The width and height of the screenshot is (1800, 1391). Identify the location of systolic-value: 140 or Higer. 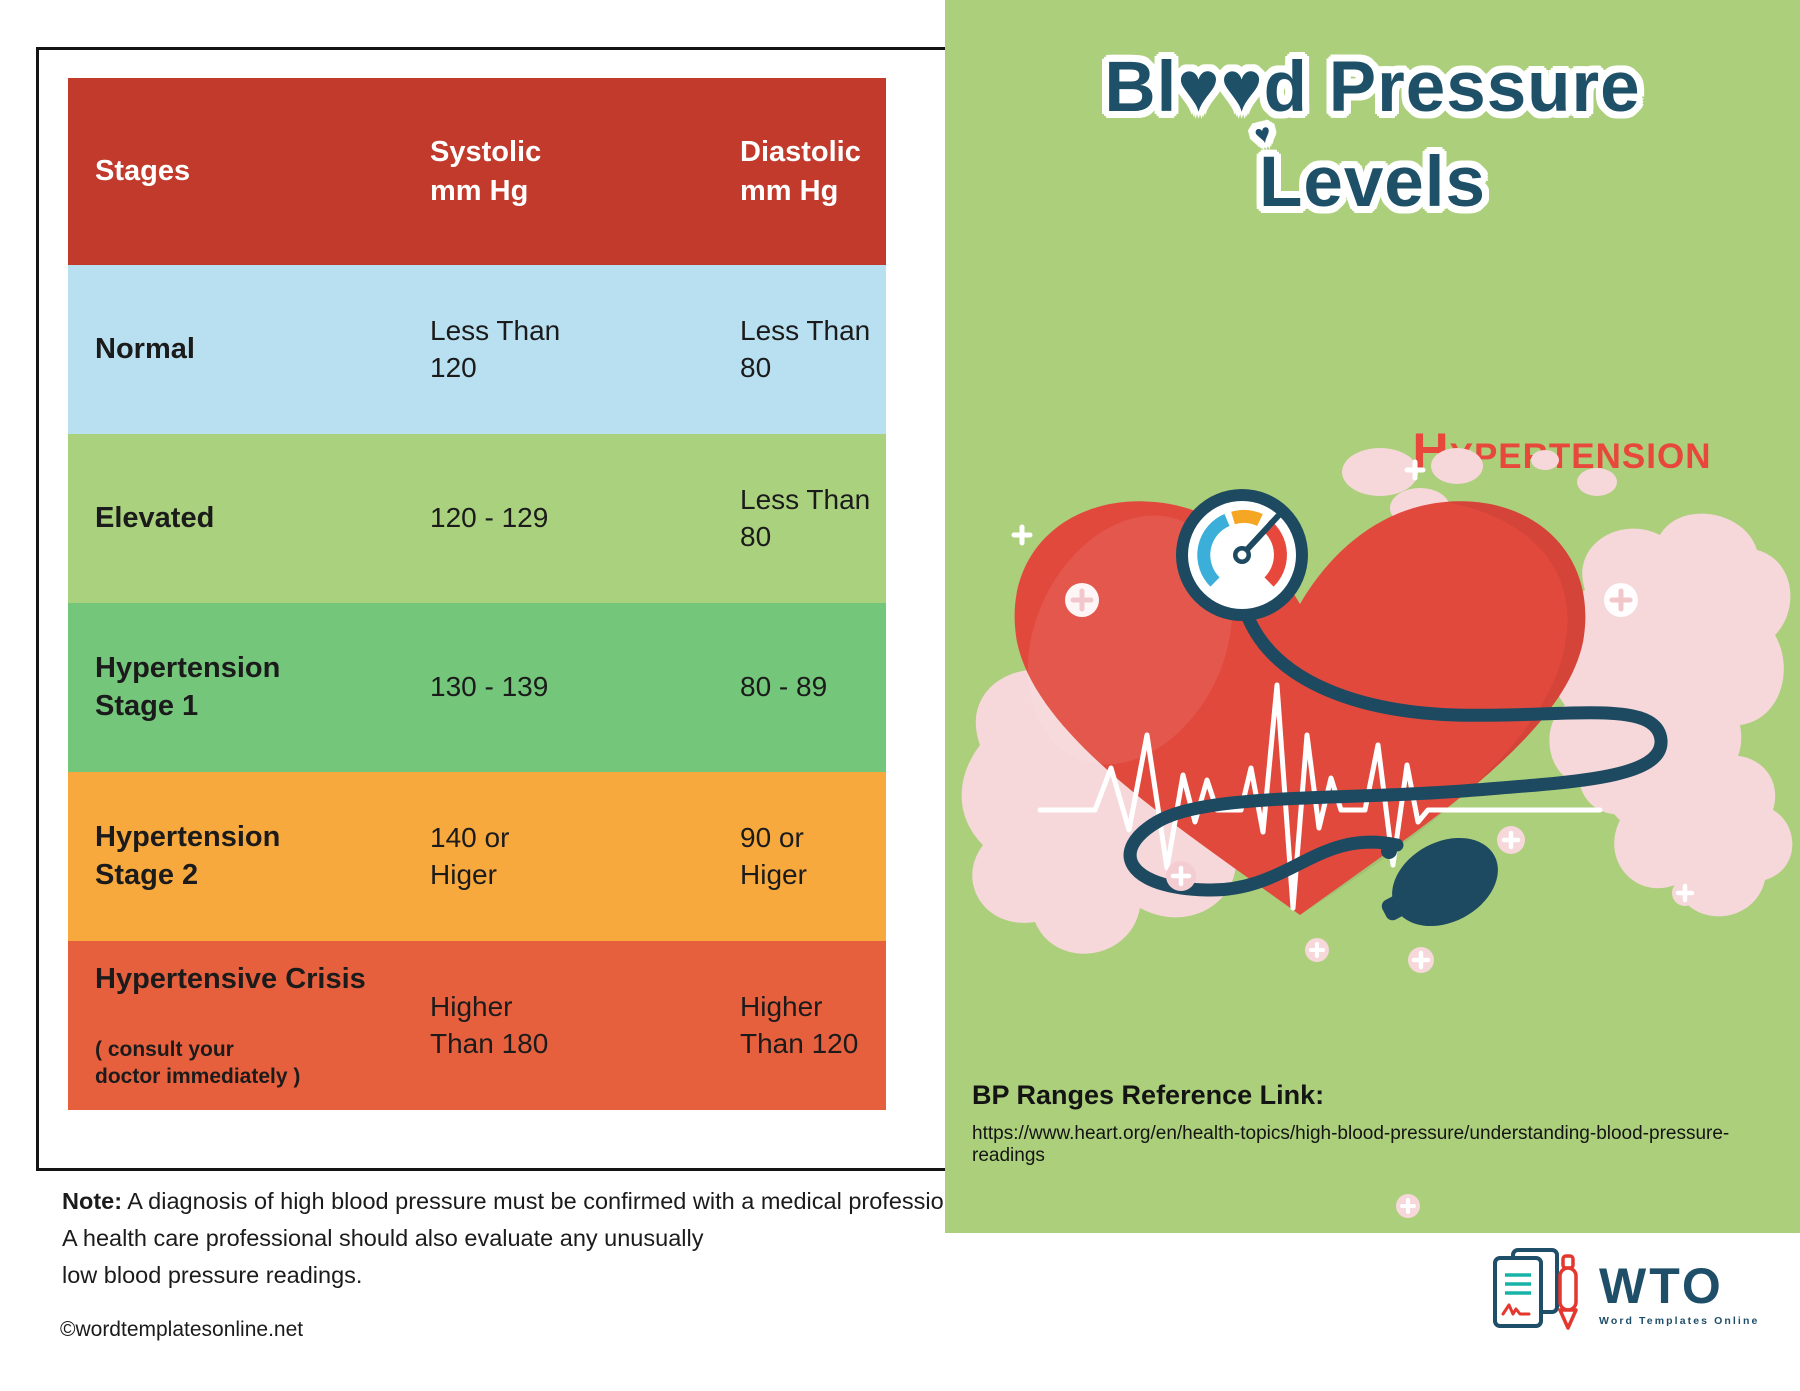
(470, 855).